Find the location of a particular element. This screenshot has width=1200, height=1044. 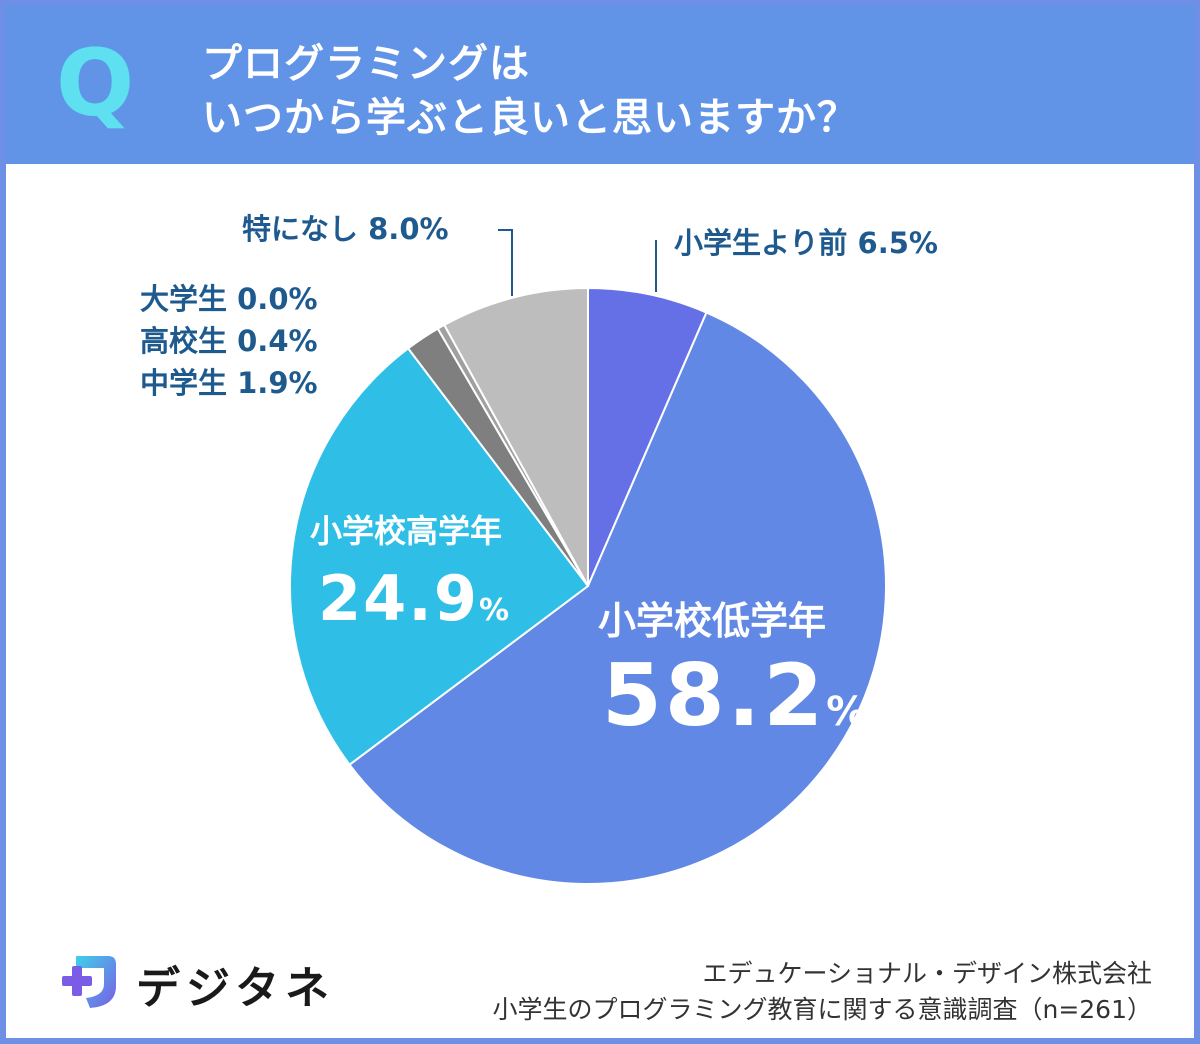

question-title-line2: いつから学ぶと良いと思いますか？ is located at coordinates (530, 118).